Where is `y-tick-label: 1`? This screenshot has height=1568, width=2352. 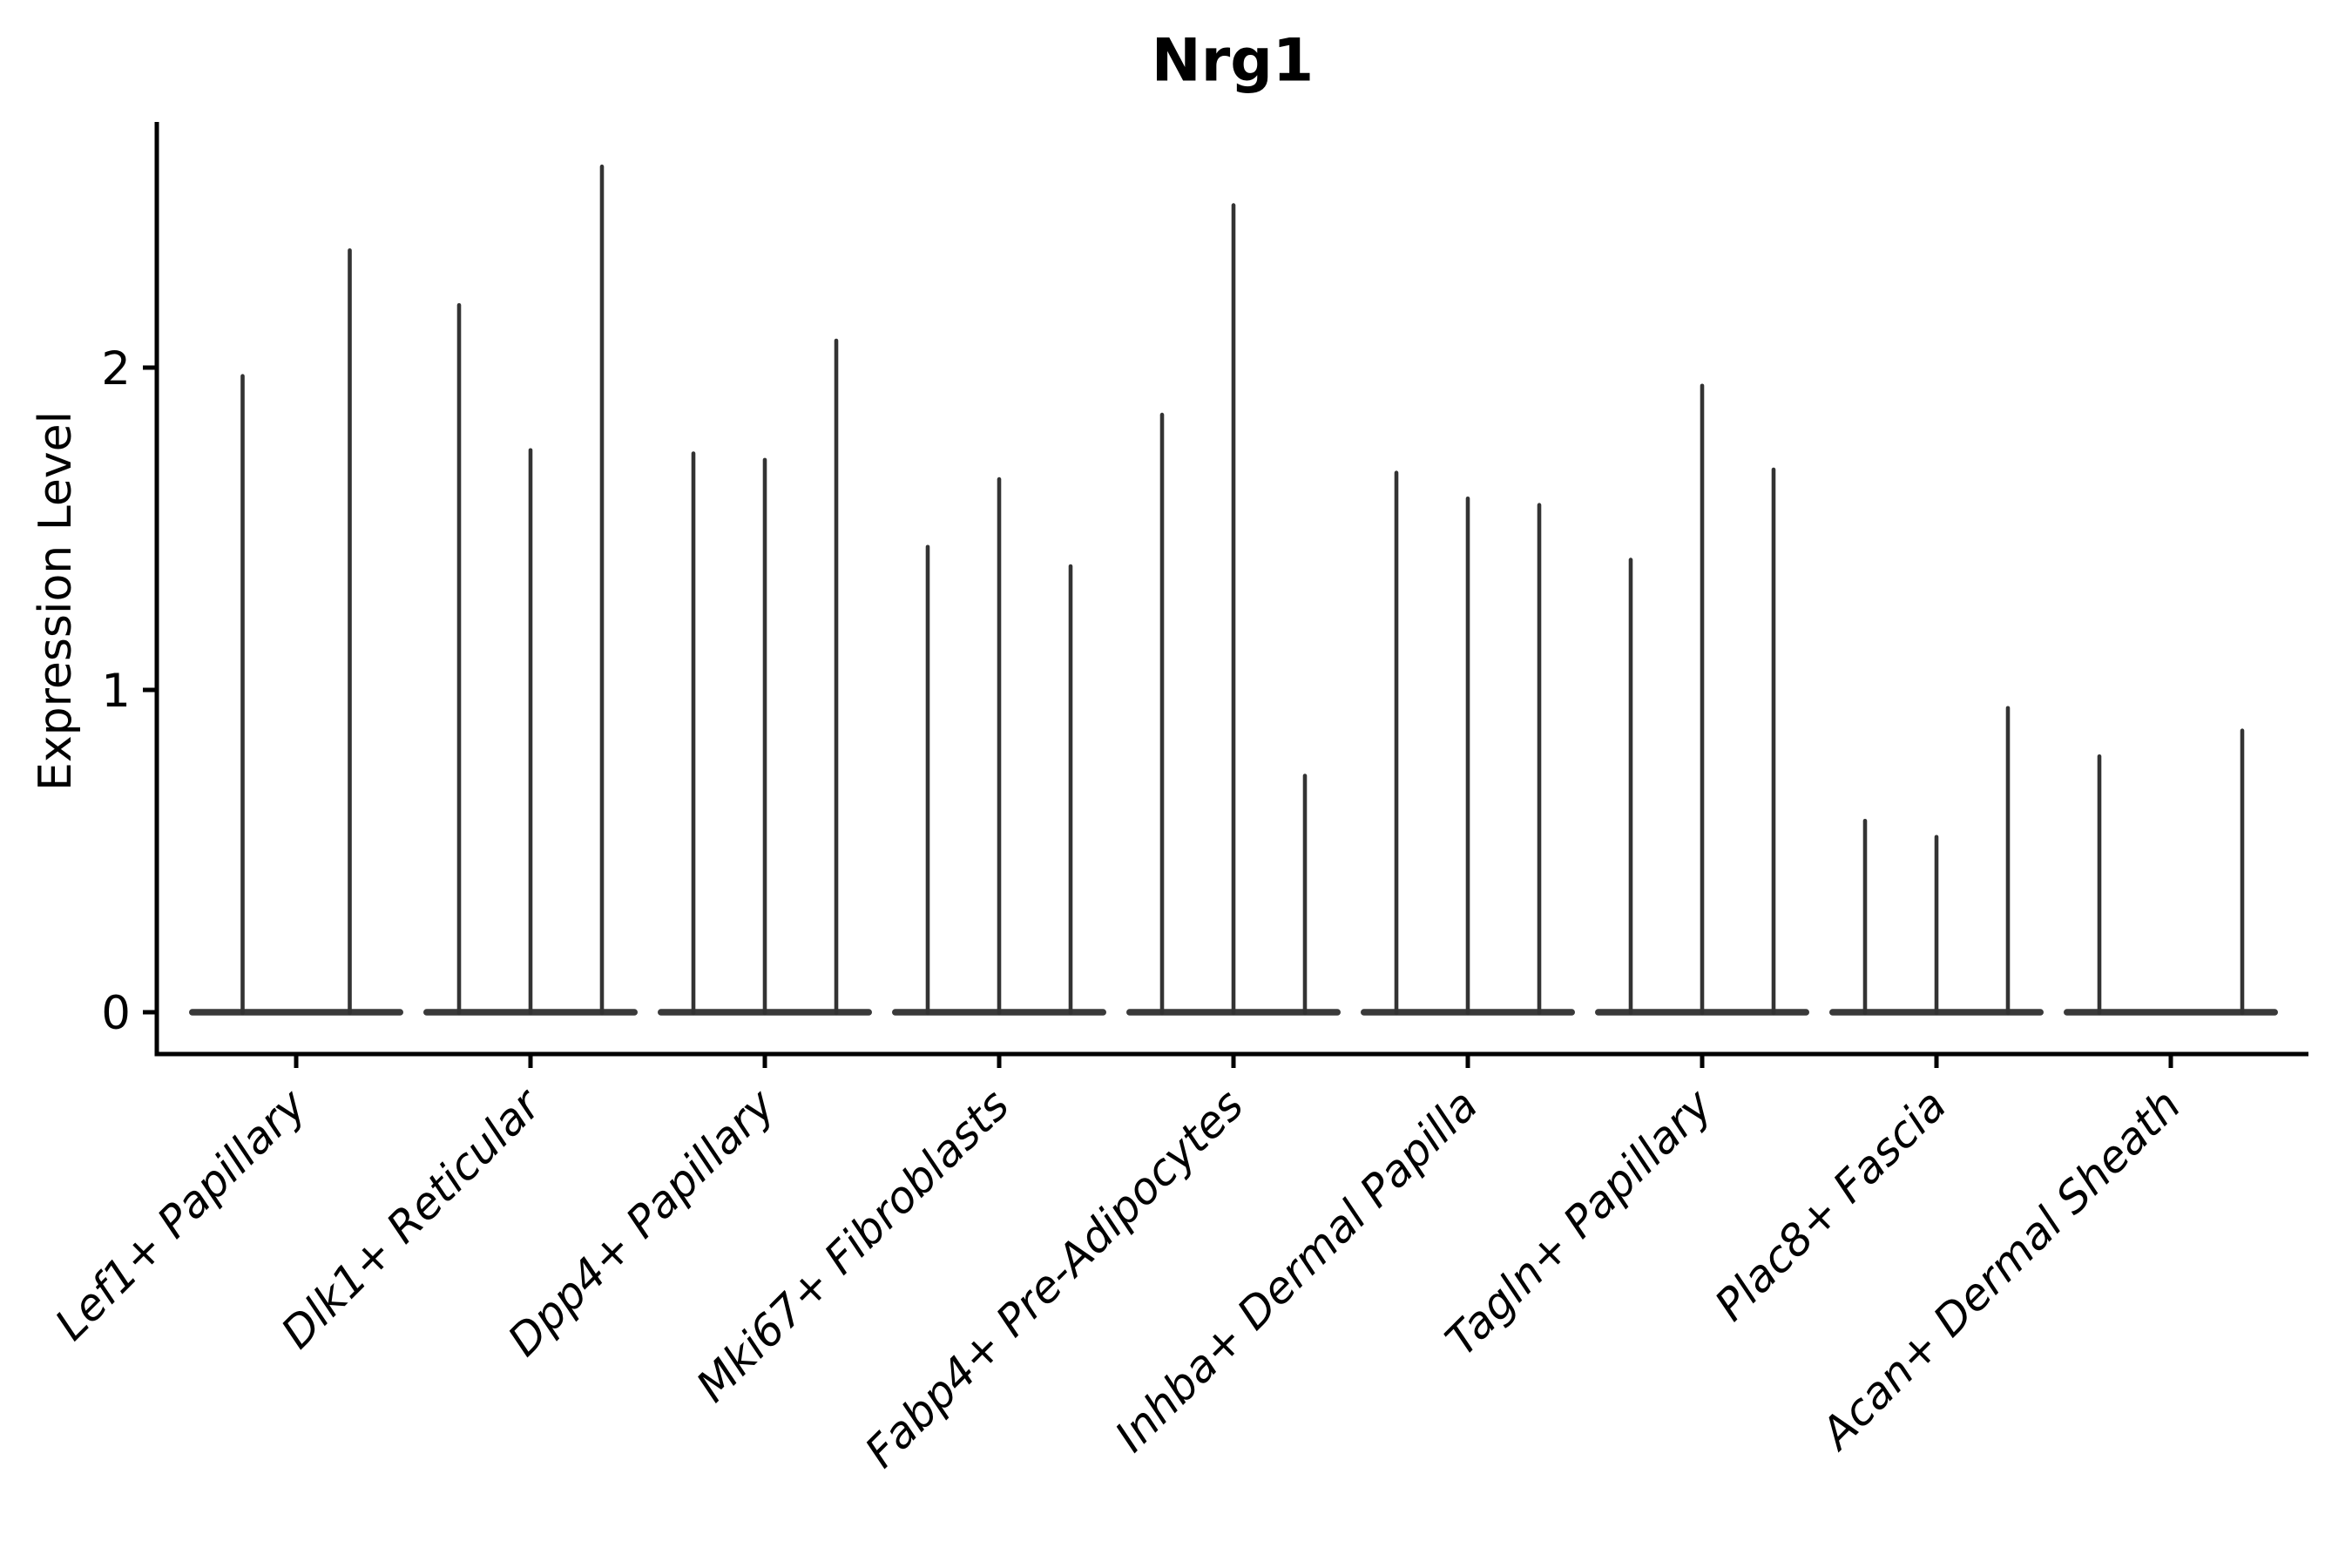 y-tick-label: 1 is located at coordinates (116, 692).